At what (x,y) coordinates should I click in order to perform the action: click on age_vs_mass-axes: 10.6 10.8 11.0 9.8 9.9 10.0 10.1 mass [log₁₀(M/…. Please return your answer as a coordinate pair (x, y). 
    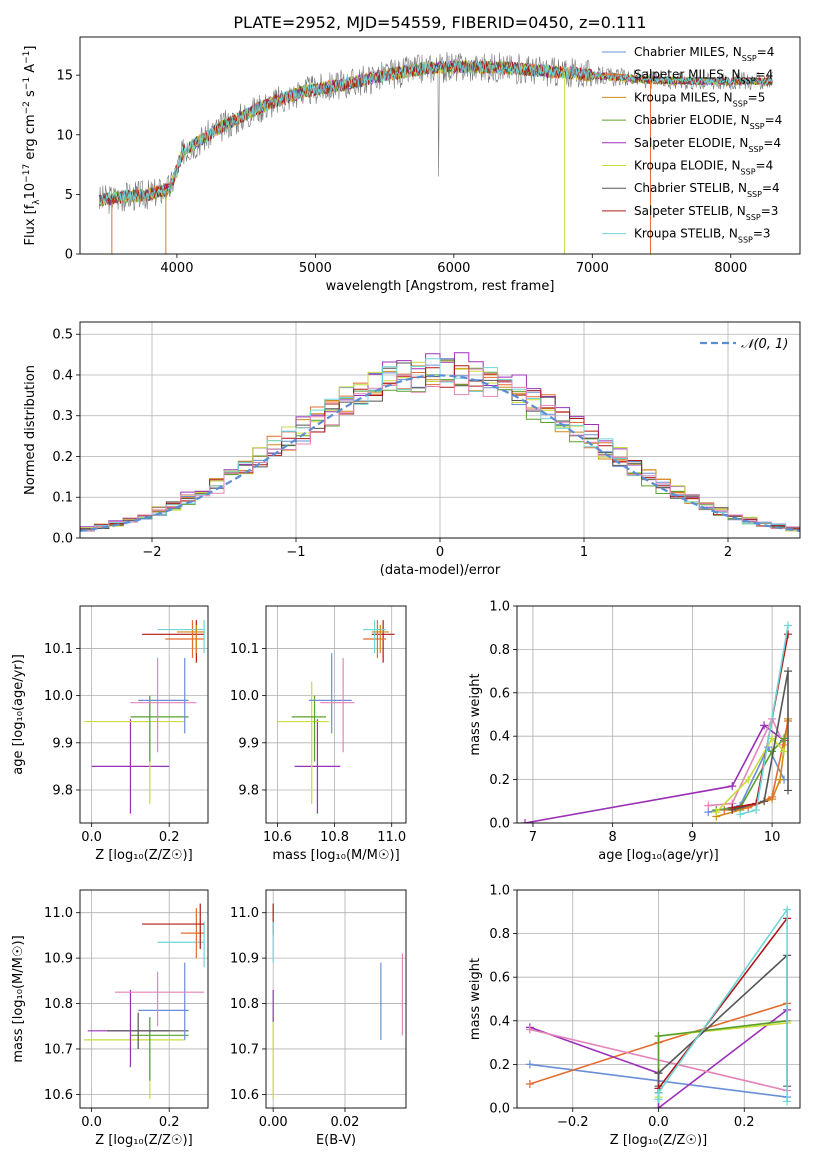
    Looking at the image, I should click on (318, 734).